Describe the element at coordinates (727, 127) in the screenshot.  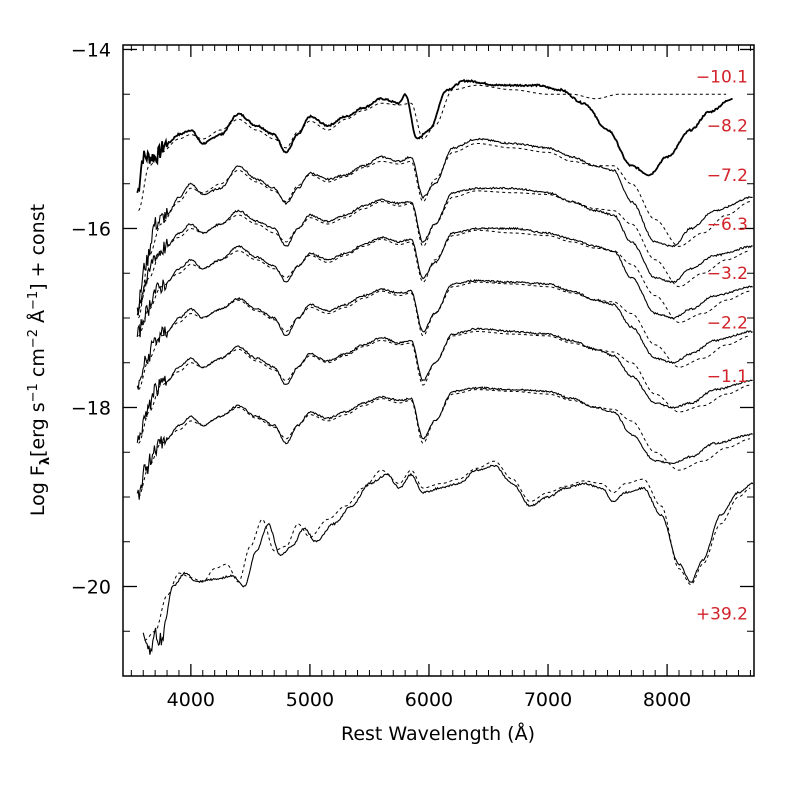
I see `epoch-label: −8.2` at that location.